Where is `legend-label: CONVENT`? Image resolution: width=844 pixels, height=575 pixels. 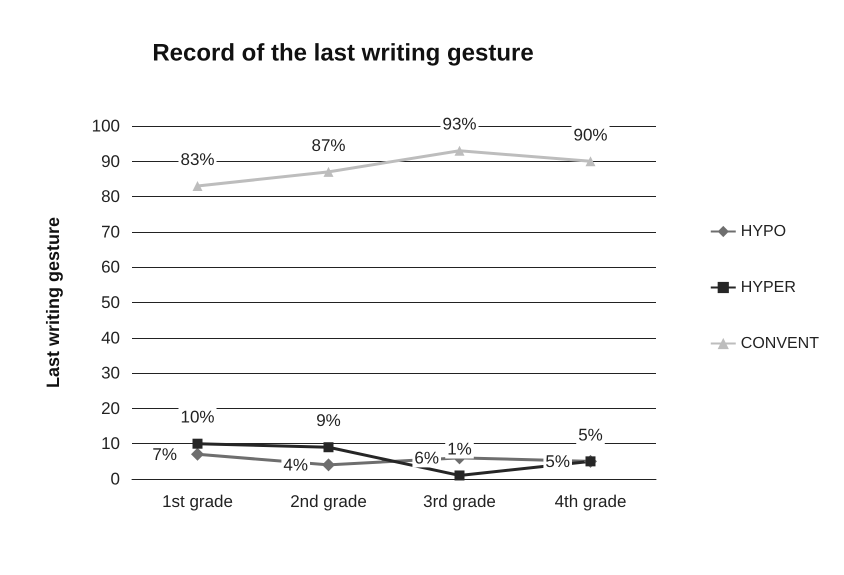
legend-label: CONVENT is located at coordinates (780, 343).